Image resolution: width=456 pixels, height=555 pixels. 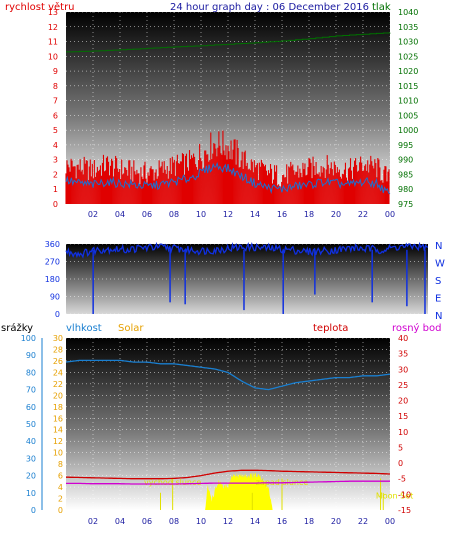 What do you see at coordinates (408, 115) in the screenshot?
I see `pressure-ytick-label: 1005` at bounding box center [408, 115].